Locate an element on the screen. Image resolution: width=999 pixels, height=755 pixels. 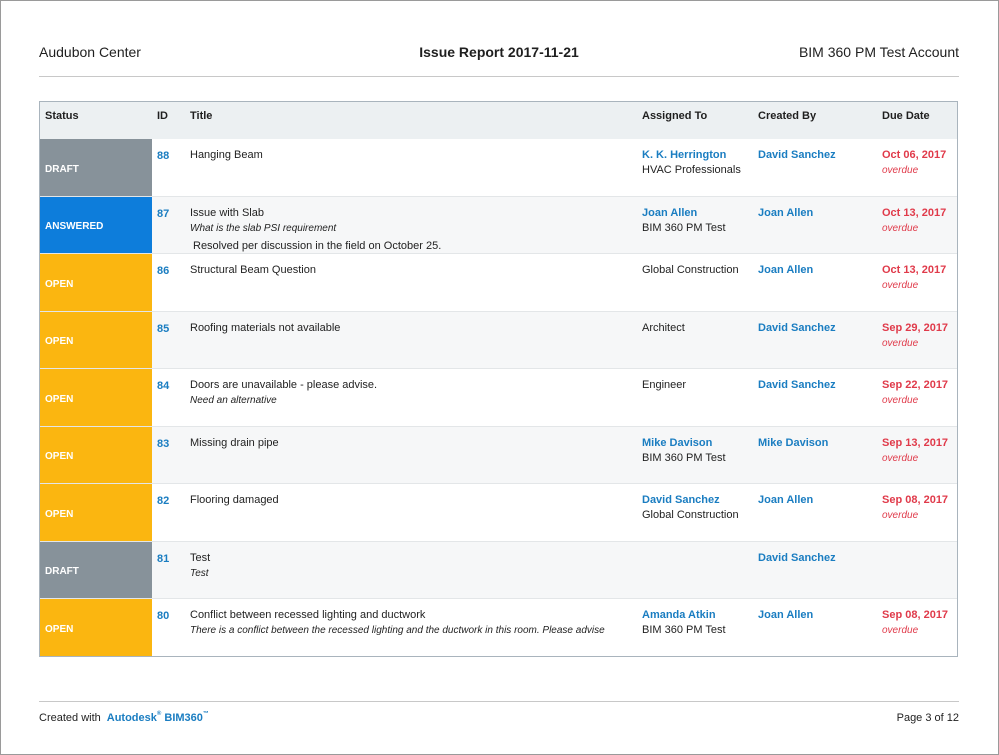
issue-id-link: 84 is located at coordinates (163, 386).